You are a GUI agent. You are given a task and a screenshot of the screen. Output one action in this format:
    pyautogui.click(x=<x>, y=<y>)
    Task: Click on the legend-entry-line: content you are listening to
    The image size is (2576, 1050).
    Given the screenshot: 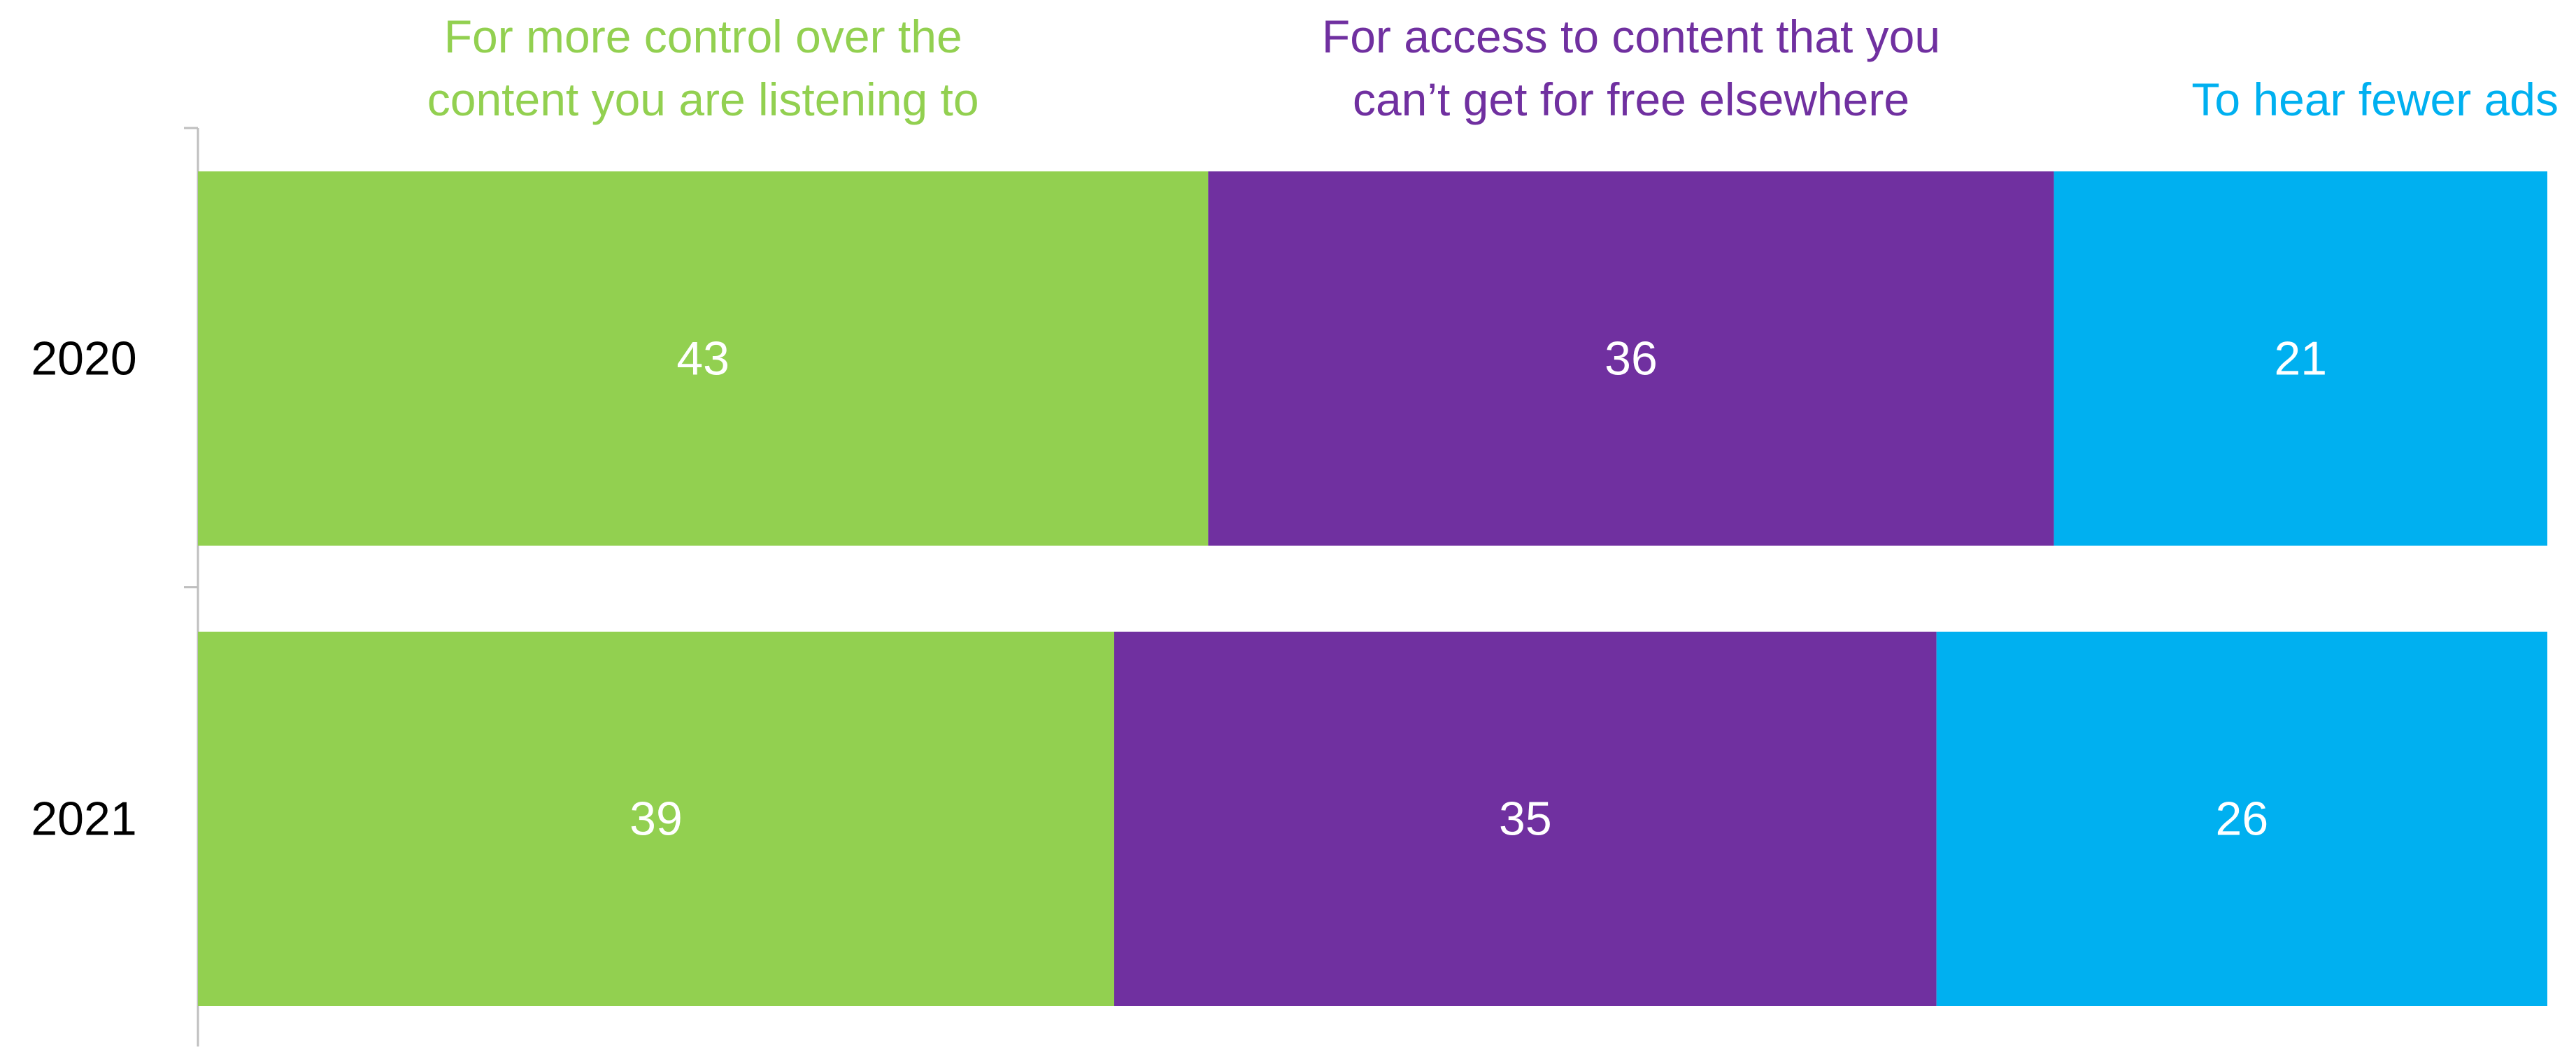 What is the action you would take?
    pyautogui.click(x=703, y=99)
    